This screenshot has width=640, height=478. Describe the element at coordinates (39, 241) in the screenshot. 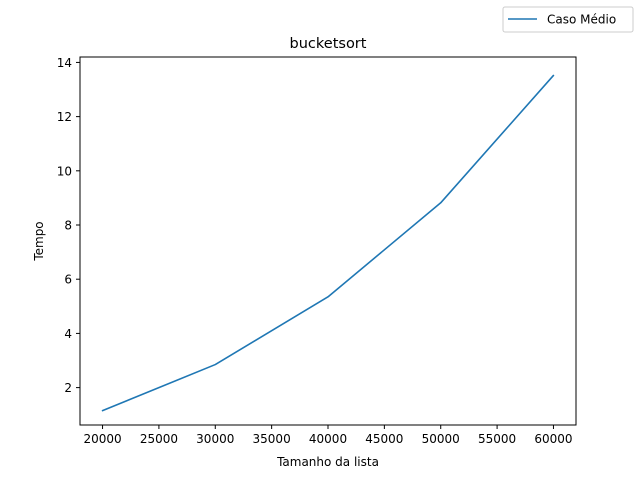

I see `y-axis-label: Tempo` at that location.